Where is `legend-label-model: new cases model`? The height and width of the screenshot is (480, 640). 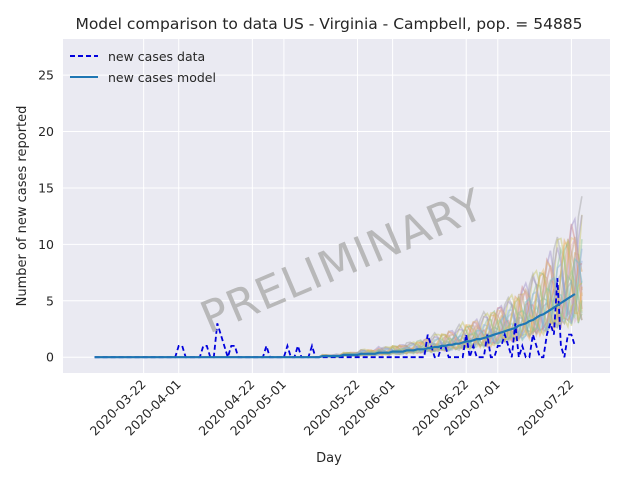 legend-label-model: new cases model is located at coordinates (162, 77).